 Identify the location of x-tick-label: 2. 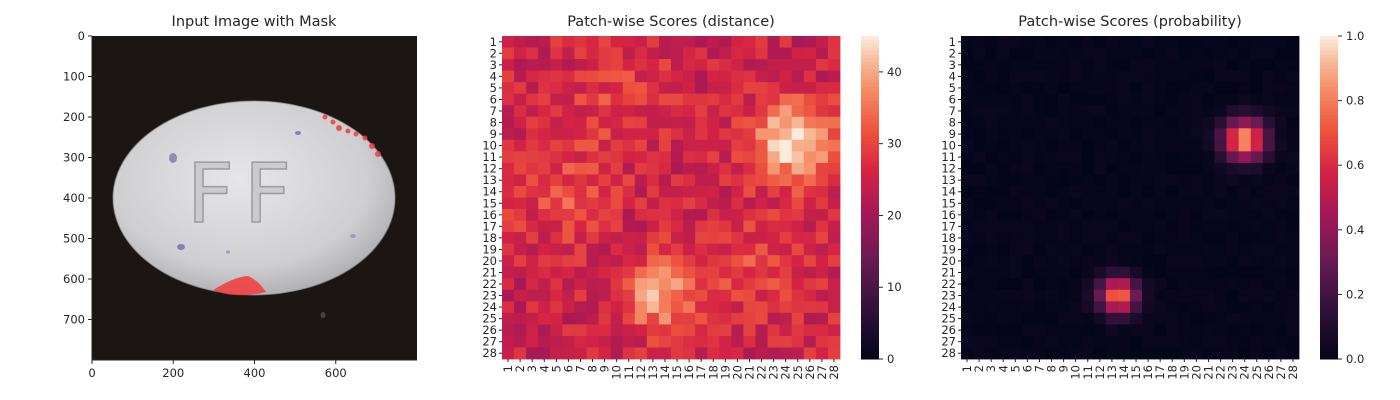
(979, 368).